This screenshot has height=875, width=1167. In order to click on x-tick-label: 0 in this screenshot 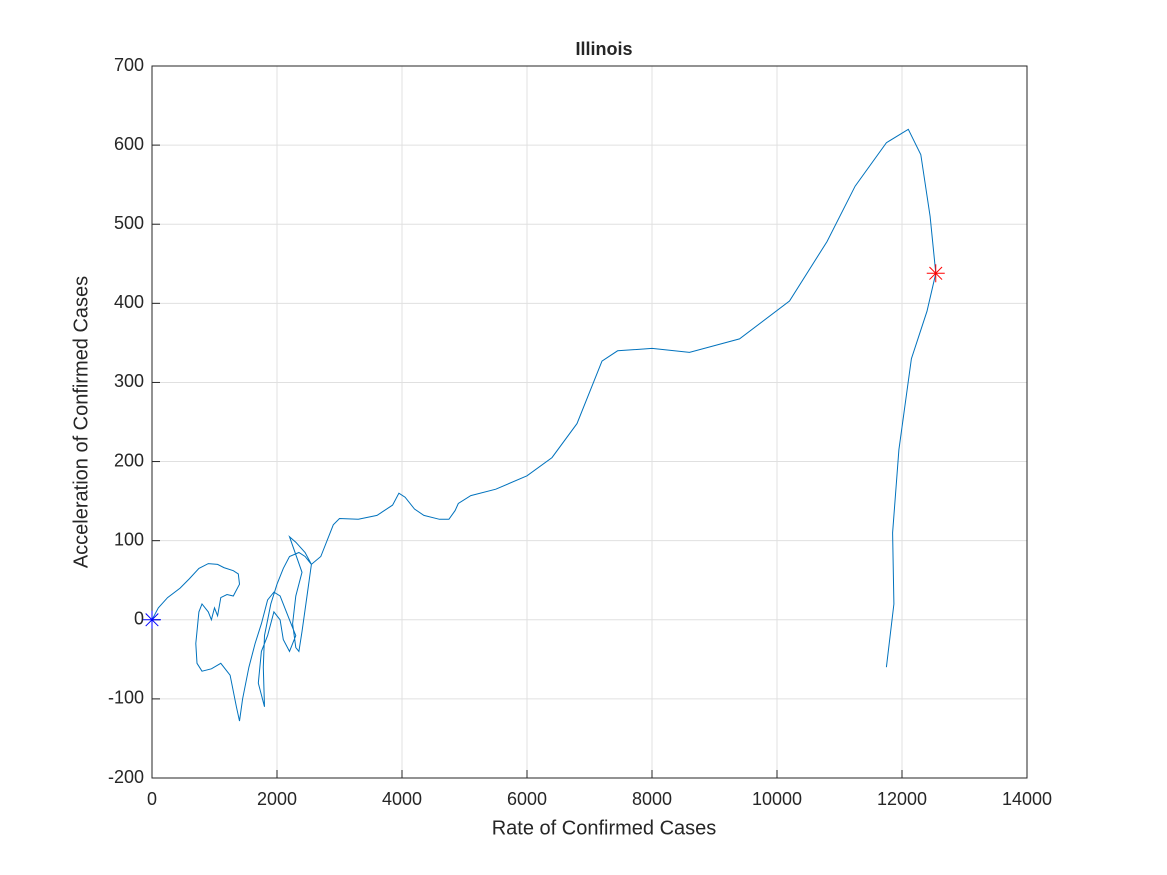, I will do `click(152, 799)`.